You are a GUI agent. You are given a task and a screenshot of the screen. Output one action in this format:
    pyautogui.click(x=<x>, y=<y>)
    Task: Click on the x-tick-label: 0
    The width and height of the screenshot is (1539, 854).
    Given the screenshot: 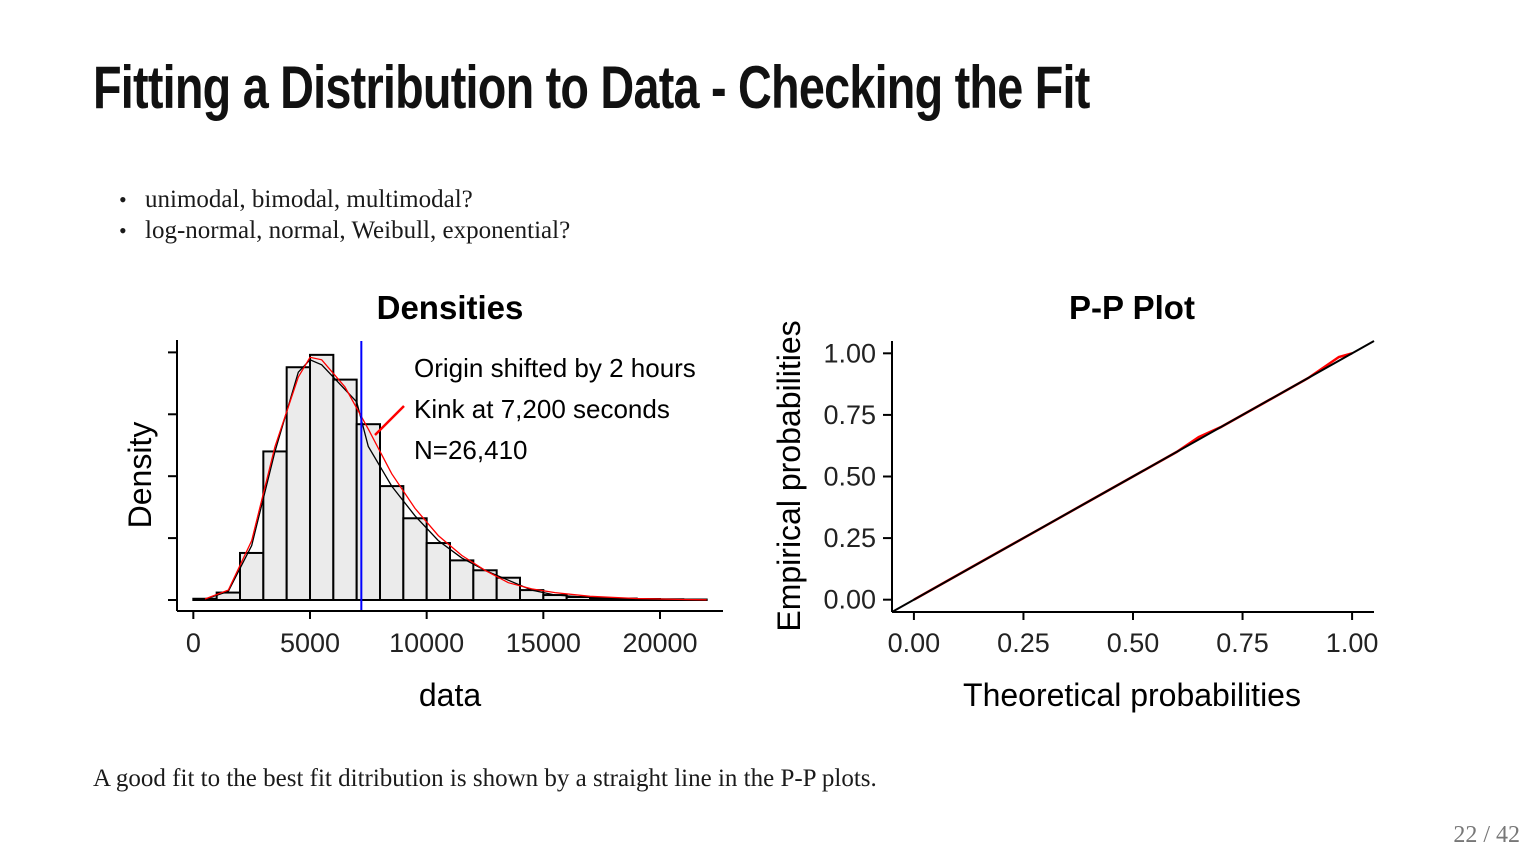 What is the action you would take?
    pyautogui.click(x=193, y=643)
    